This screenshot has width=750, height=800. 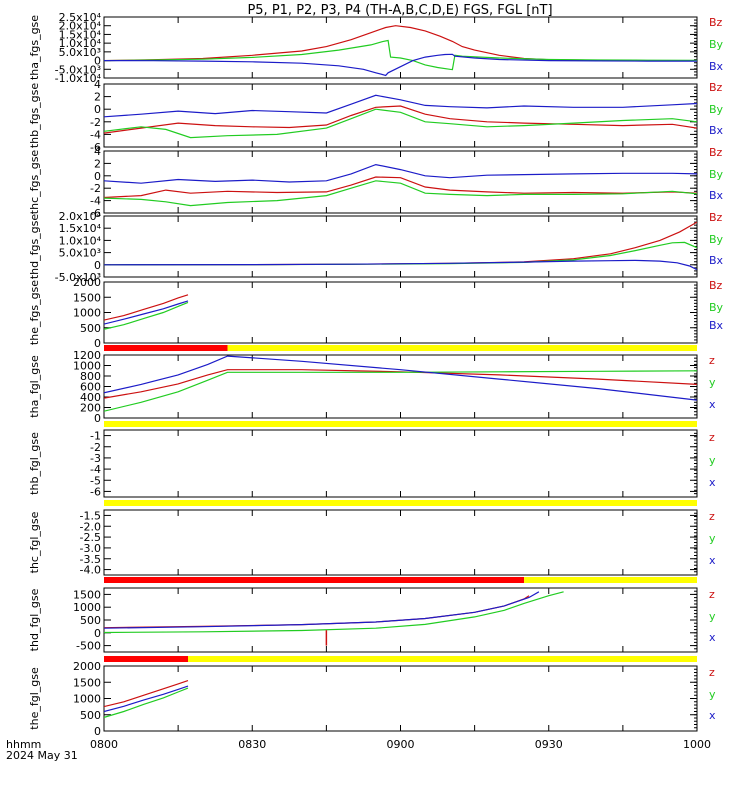 I want to click on y-tick-label: -1.5, so click(x=90, y=515).